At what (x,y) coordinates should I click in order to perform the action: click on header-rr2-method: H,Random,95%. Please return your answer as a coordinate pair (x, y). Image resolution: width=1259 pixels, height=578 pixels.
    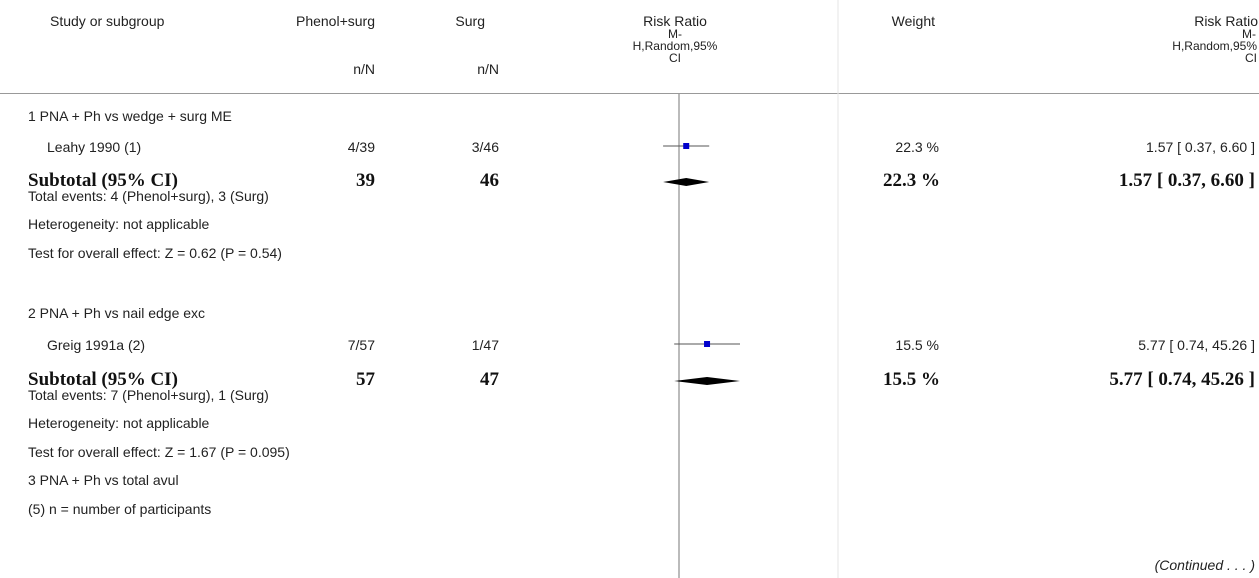
    Looking at the image, I should click on (1214, 46).